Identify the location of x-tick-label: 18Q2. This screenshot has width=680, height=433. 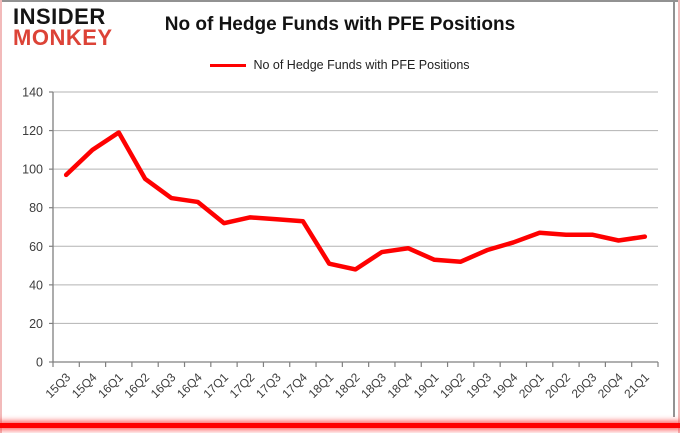
(347, 385).